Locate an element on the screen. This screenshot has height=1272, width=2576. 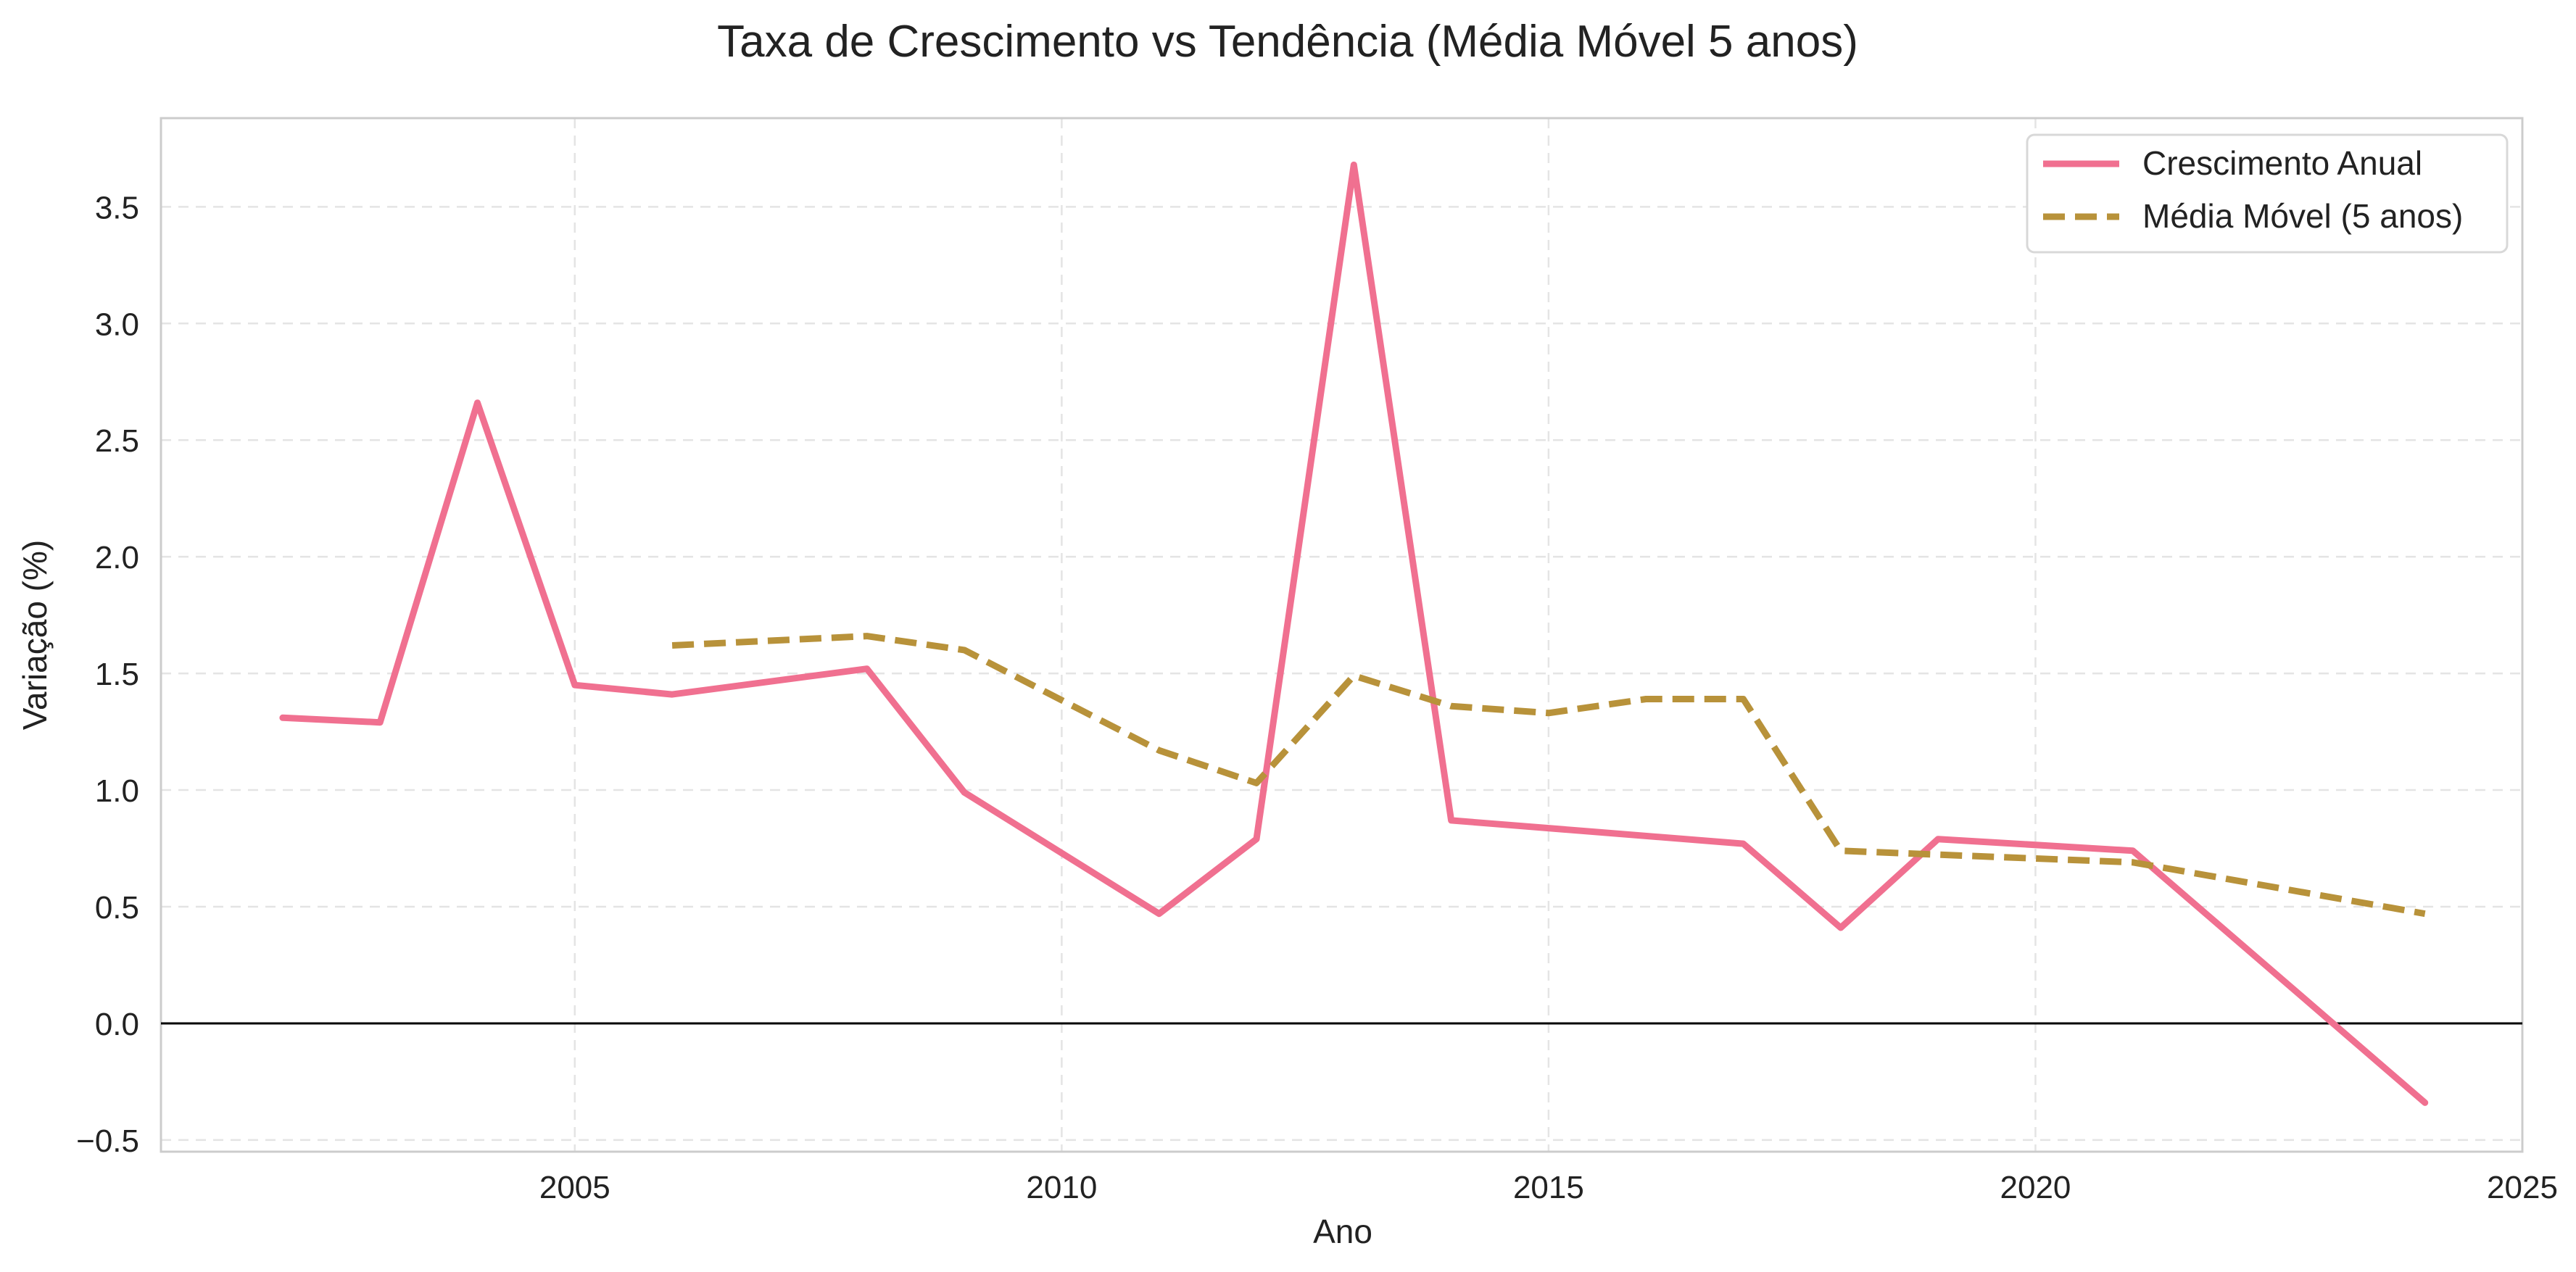
y-tick-label: 1.5 is located at coordinates (117, 674).